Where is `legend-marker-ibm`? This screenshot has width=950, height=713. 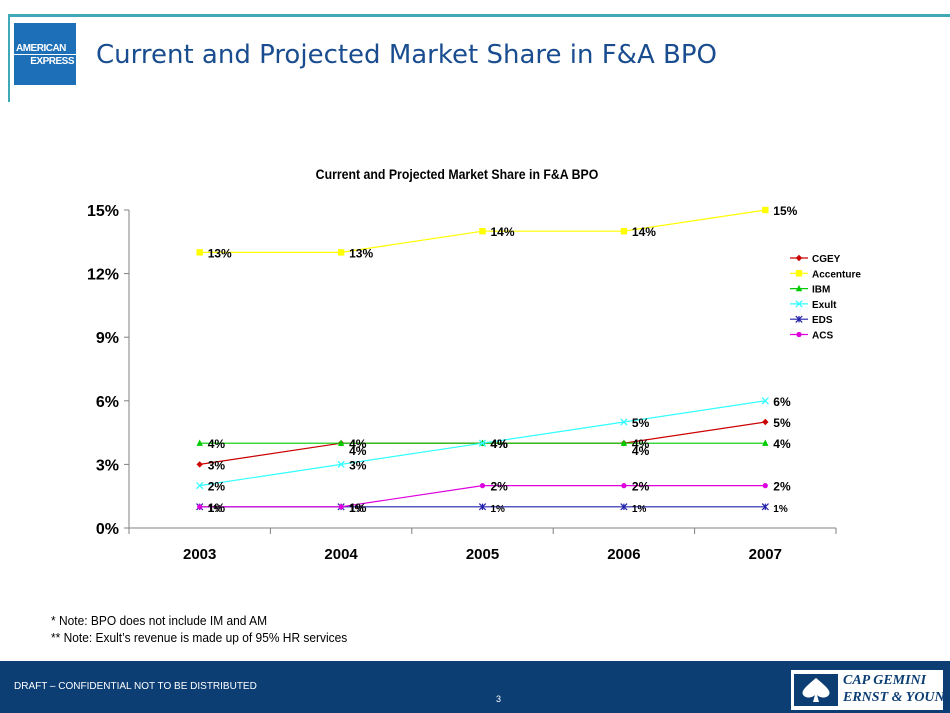
legend-marker-ibm is located at coordinates (799, 288).